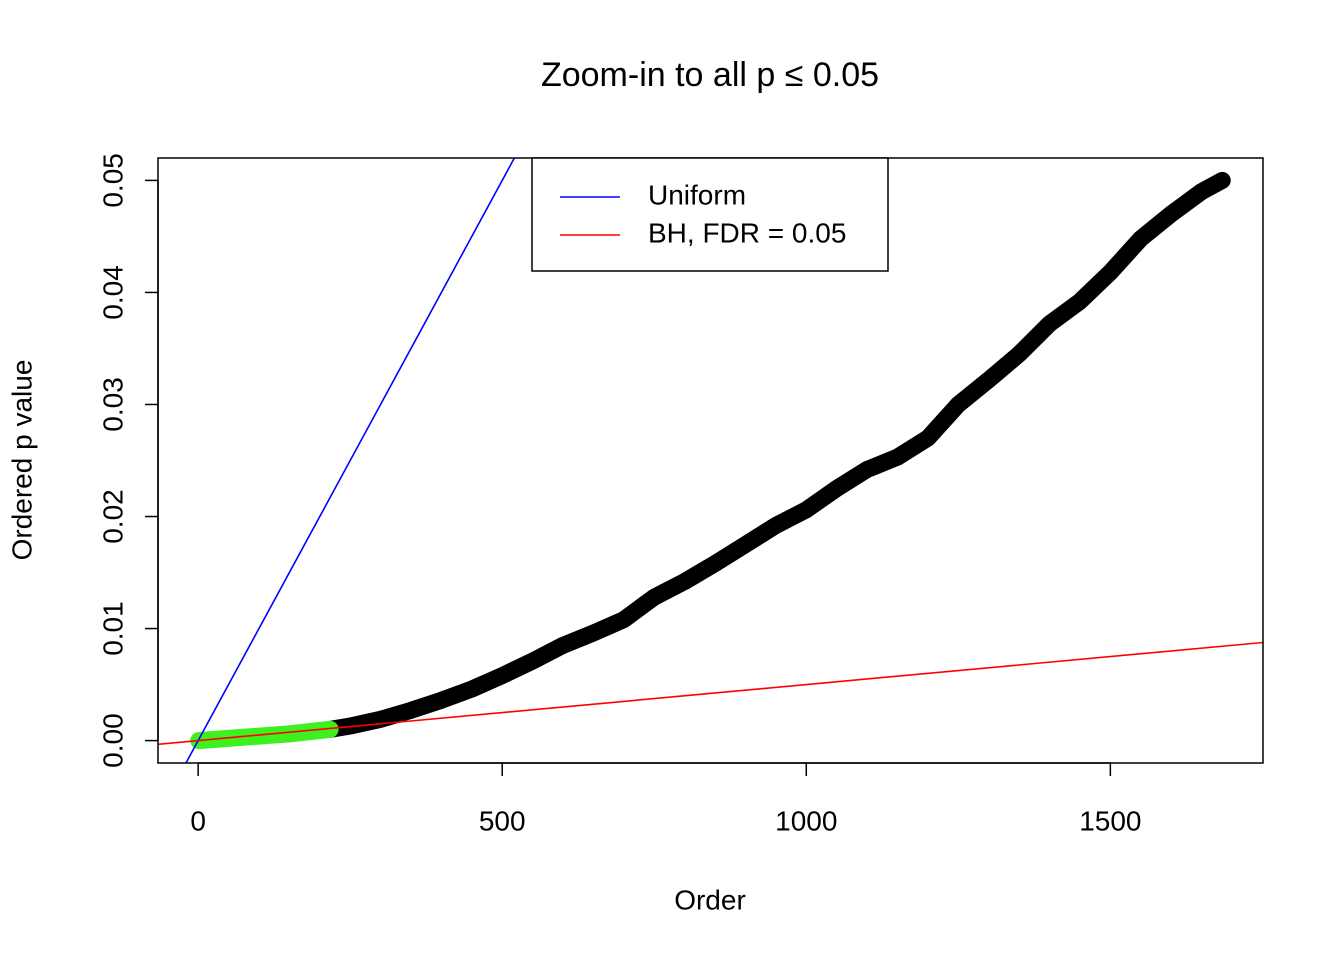 This screenshot has height=965, width=1344. I want to click on legend-box, so click(710, 214).